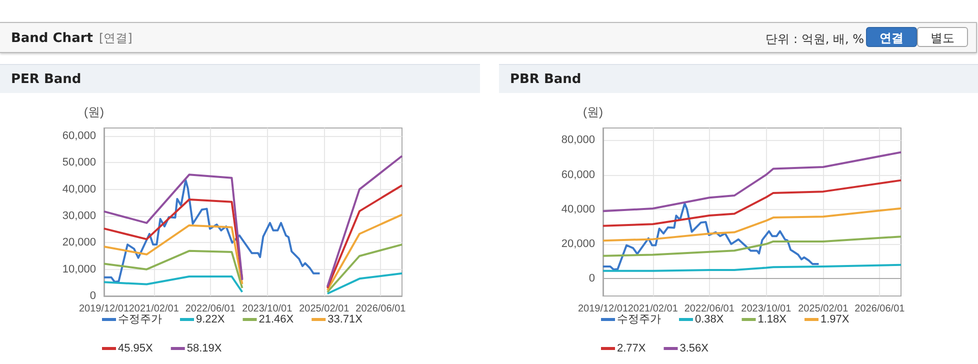  I want to click on legend-label: 58.19X, so click(204, 348).